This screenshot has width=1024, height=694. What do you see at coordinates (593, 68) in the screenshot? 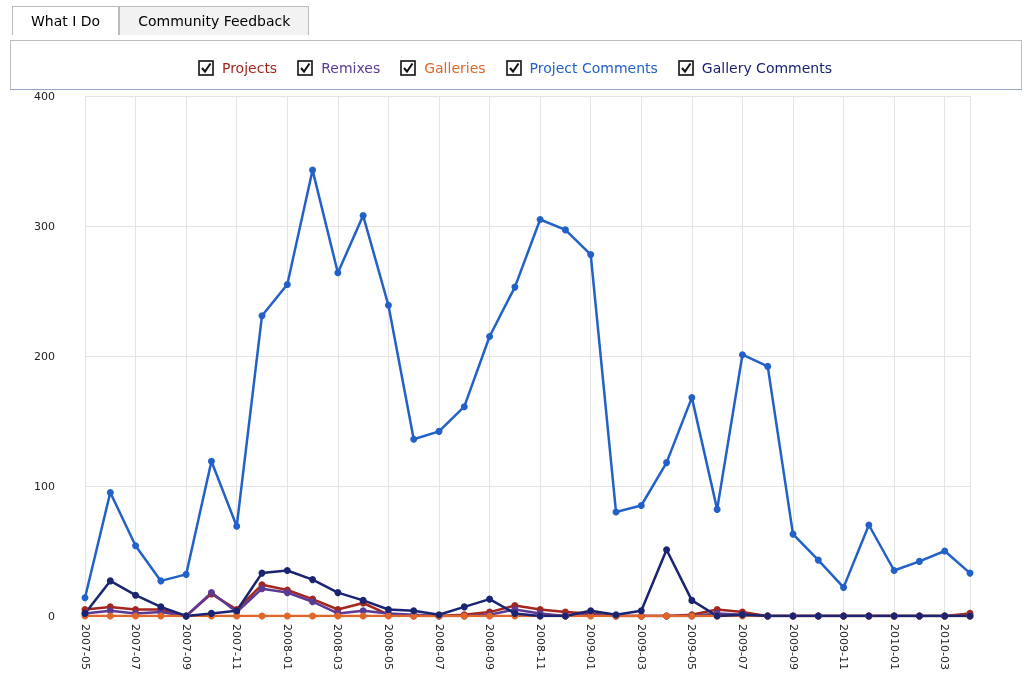
I see `text: Project Comments` at bounding box center [593, 68].